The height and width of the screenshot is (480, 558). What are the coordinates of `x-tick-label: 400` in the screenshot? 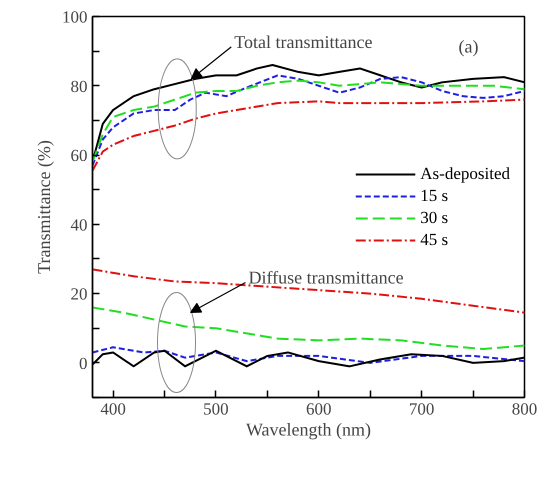 It's located at (113, 409).